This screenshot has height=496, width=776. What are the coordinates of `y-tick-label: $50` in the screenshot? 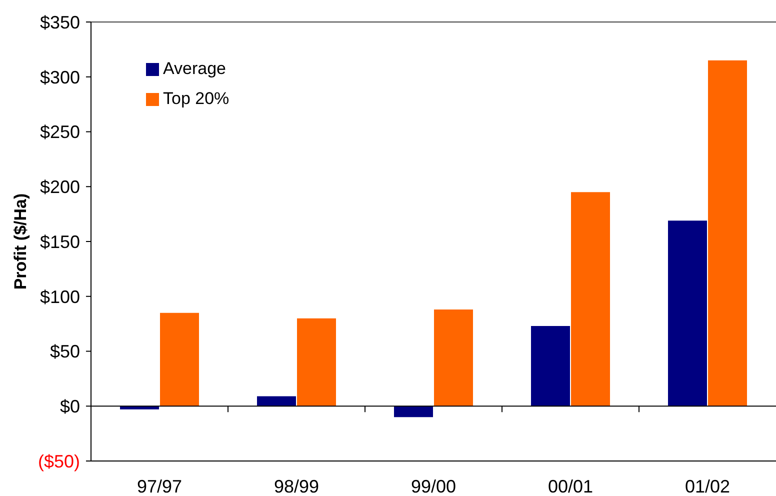 It's located at (65, 352).